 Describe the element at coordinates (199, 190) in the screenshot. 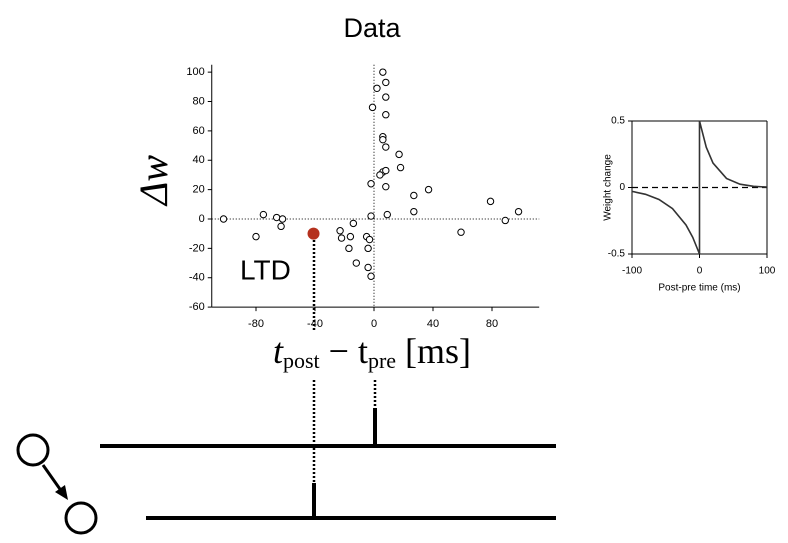

I see `y-tick-label: 20` at that location.